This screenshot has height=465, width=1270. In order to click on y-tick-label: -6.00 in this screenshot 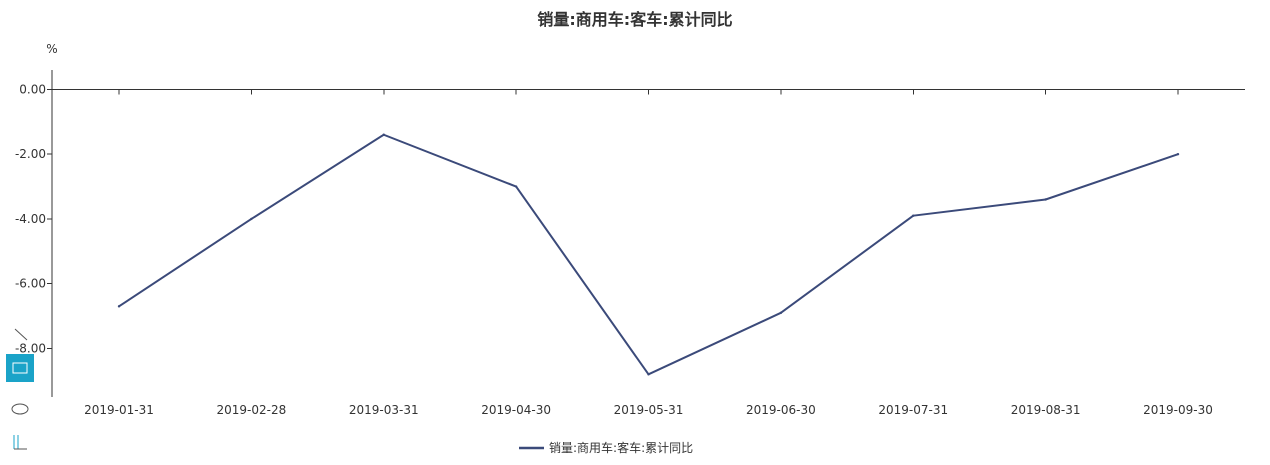, I will do `click(30, 284)`.